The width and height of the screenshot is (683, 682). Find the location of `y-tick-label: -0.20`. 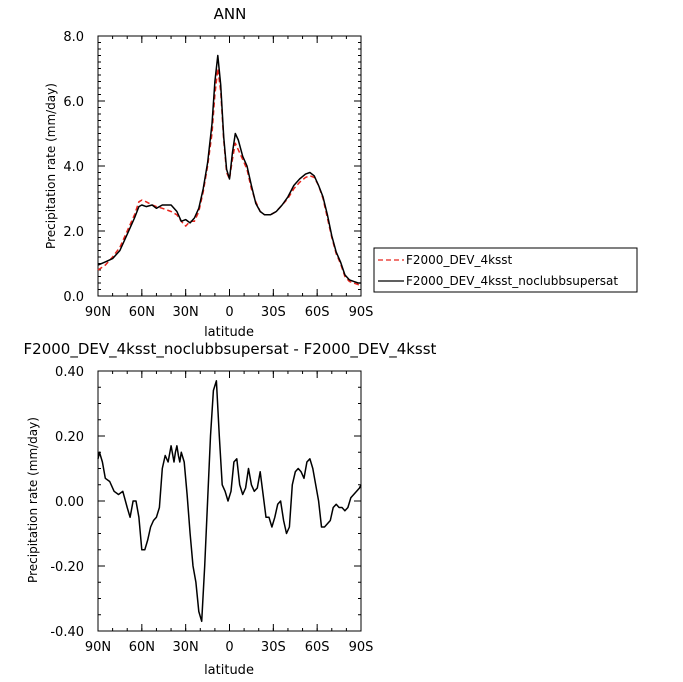

y-tick-label: -0.20 is located at coordinates (67, 567).